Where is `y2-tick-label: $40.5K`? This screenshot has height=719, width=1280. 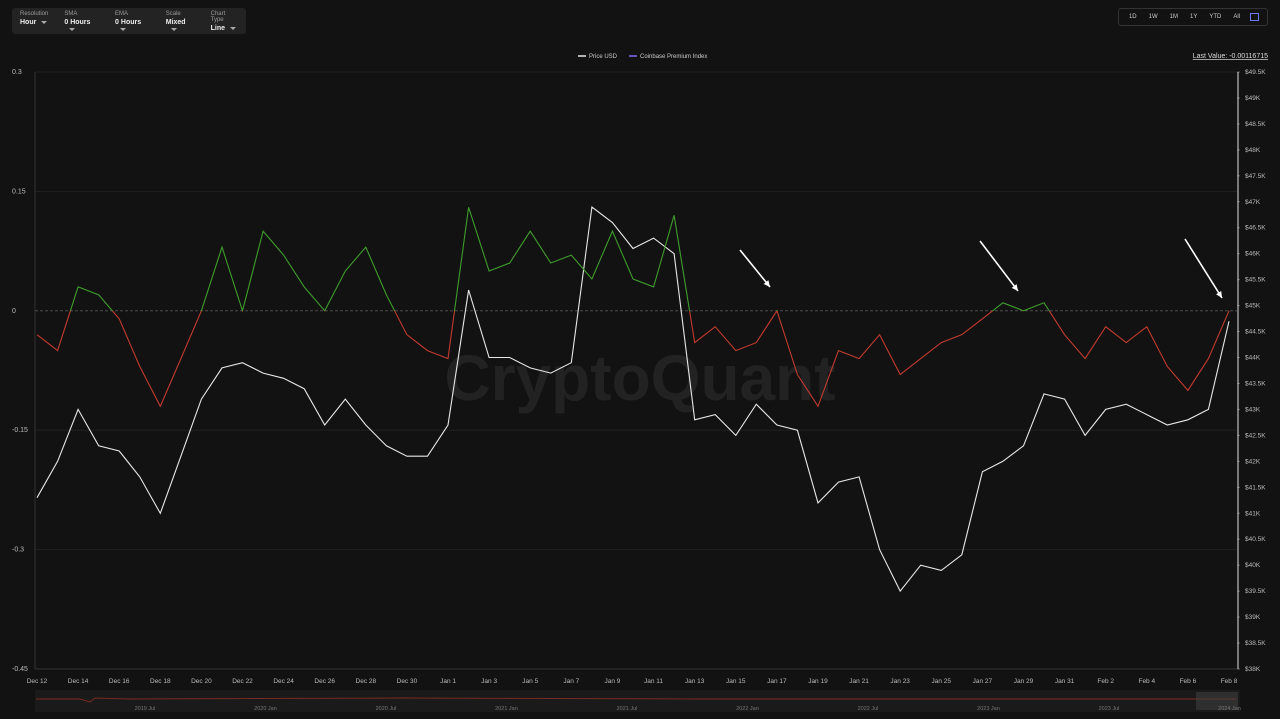 y2-tick-label: $40.5K is located at coordinates (1255, 539).